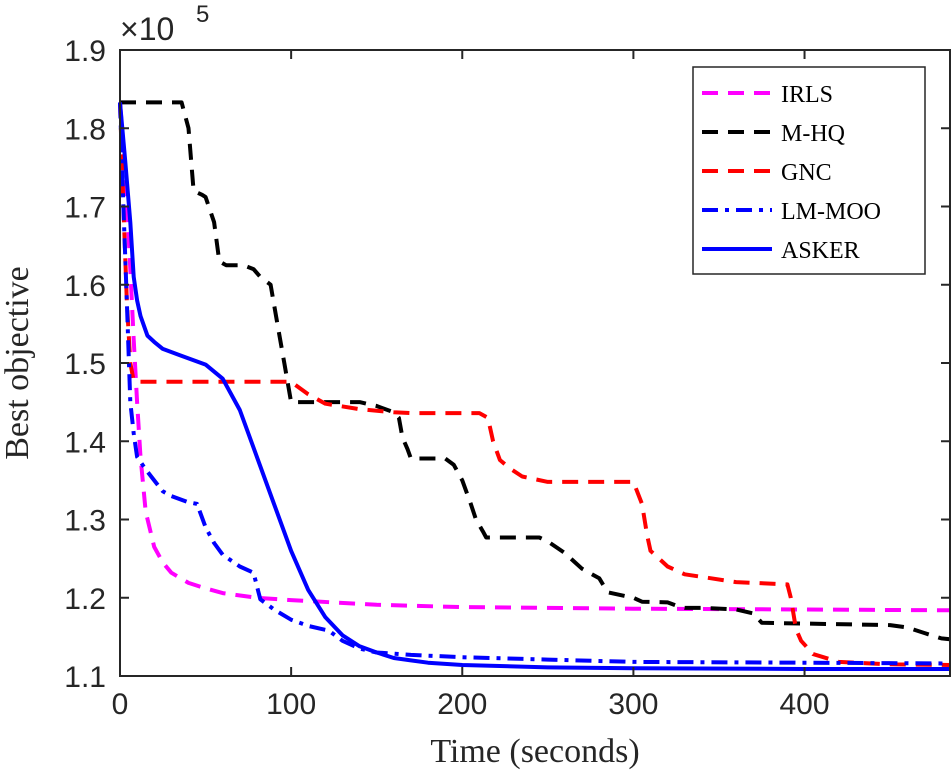 This screenshot has height=778, width=952. I want to click on y-tick-label: 1.8, so click(85, 129).